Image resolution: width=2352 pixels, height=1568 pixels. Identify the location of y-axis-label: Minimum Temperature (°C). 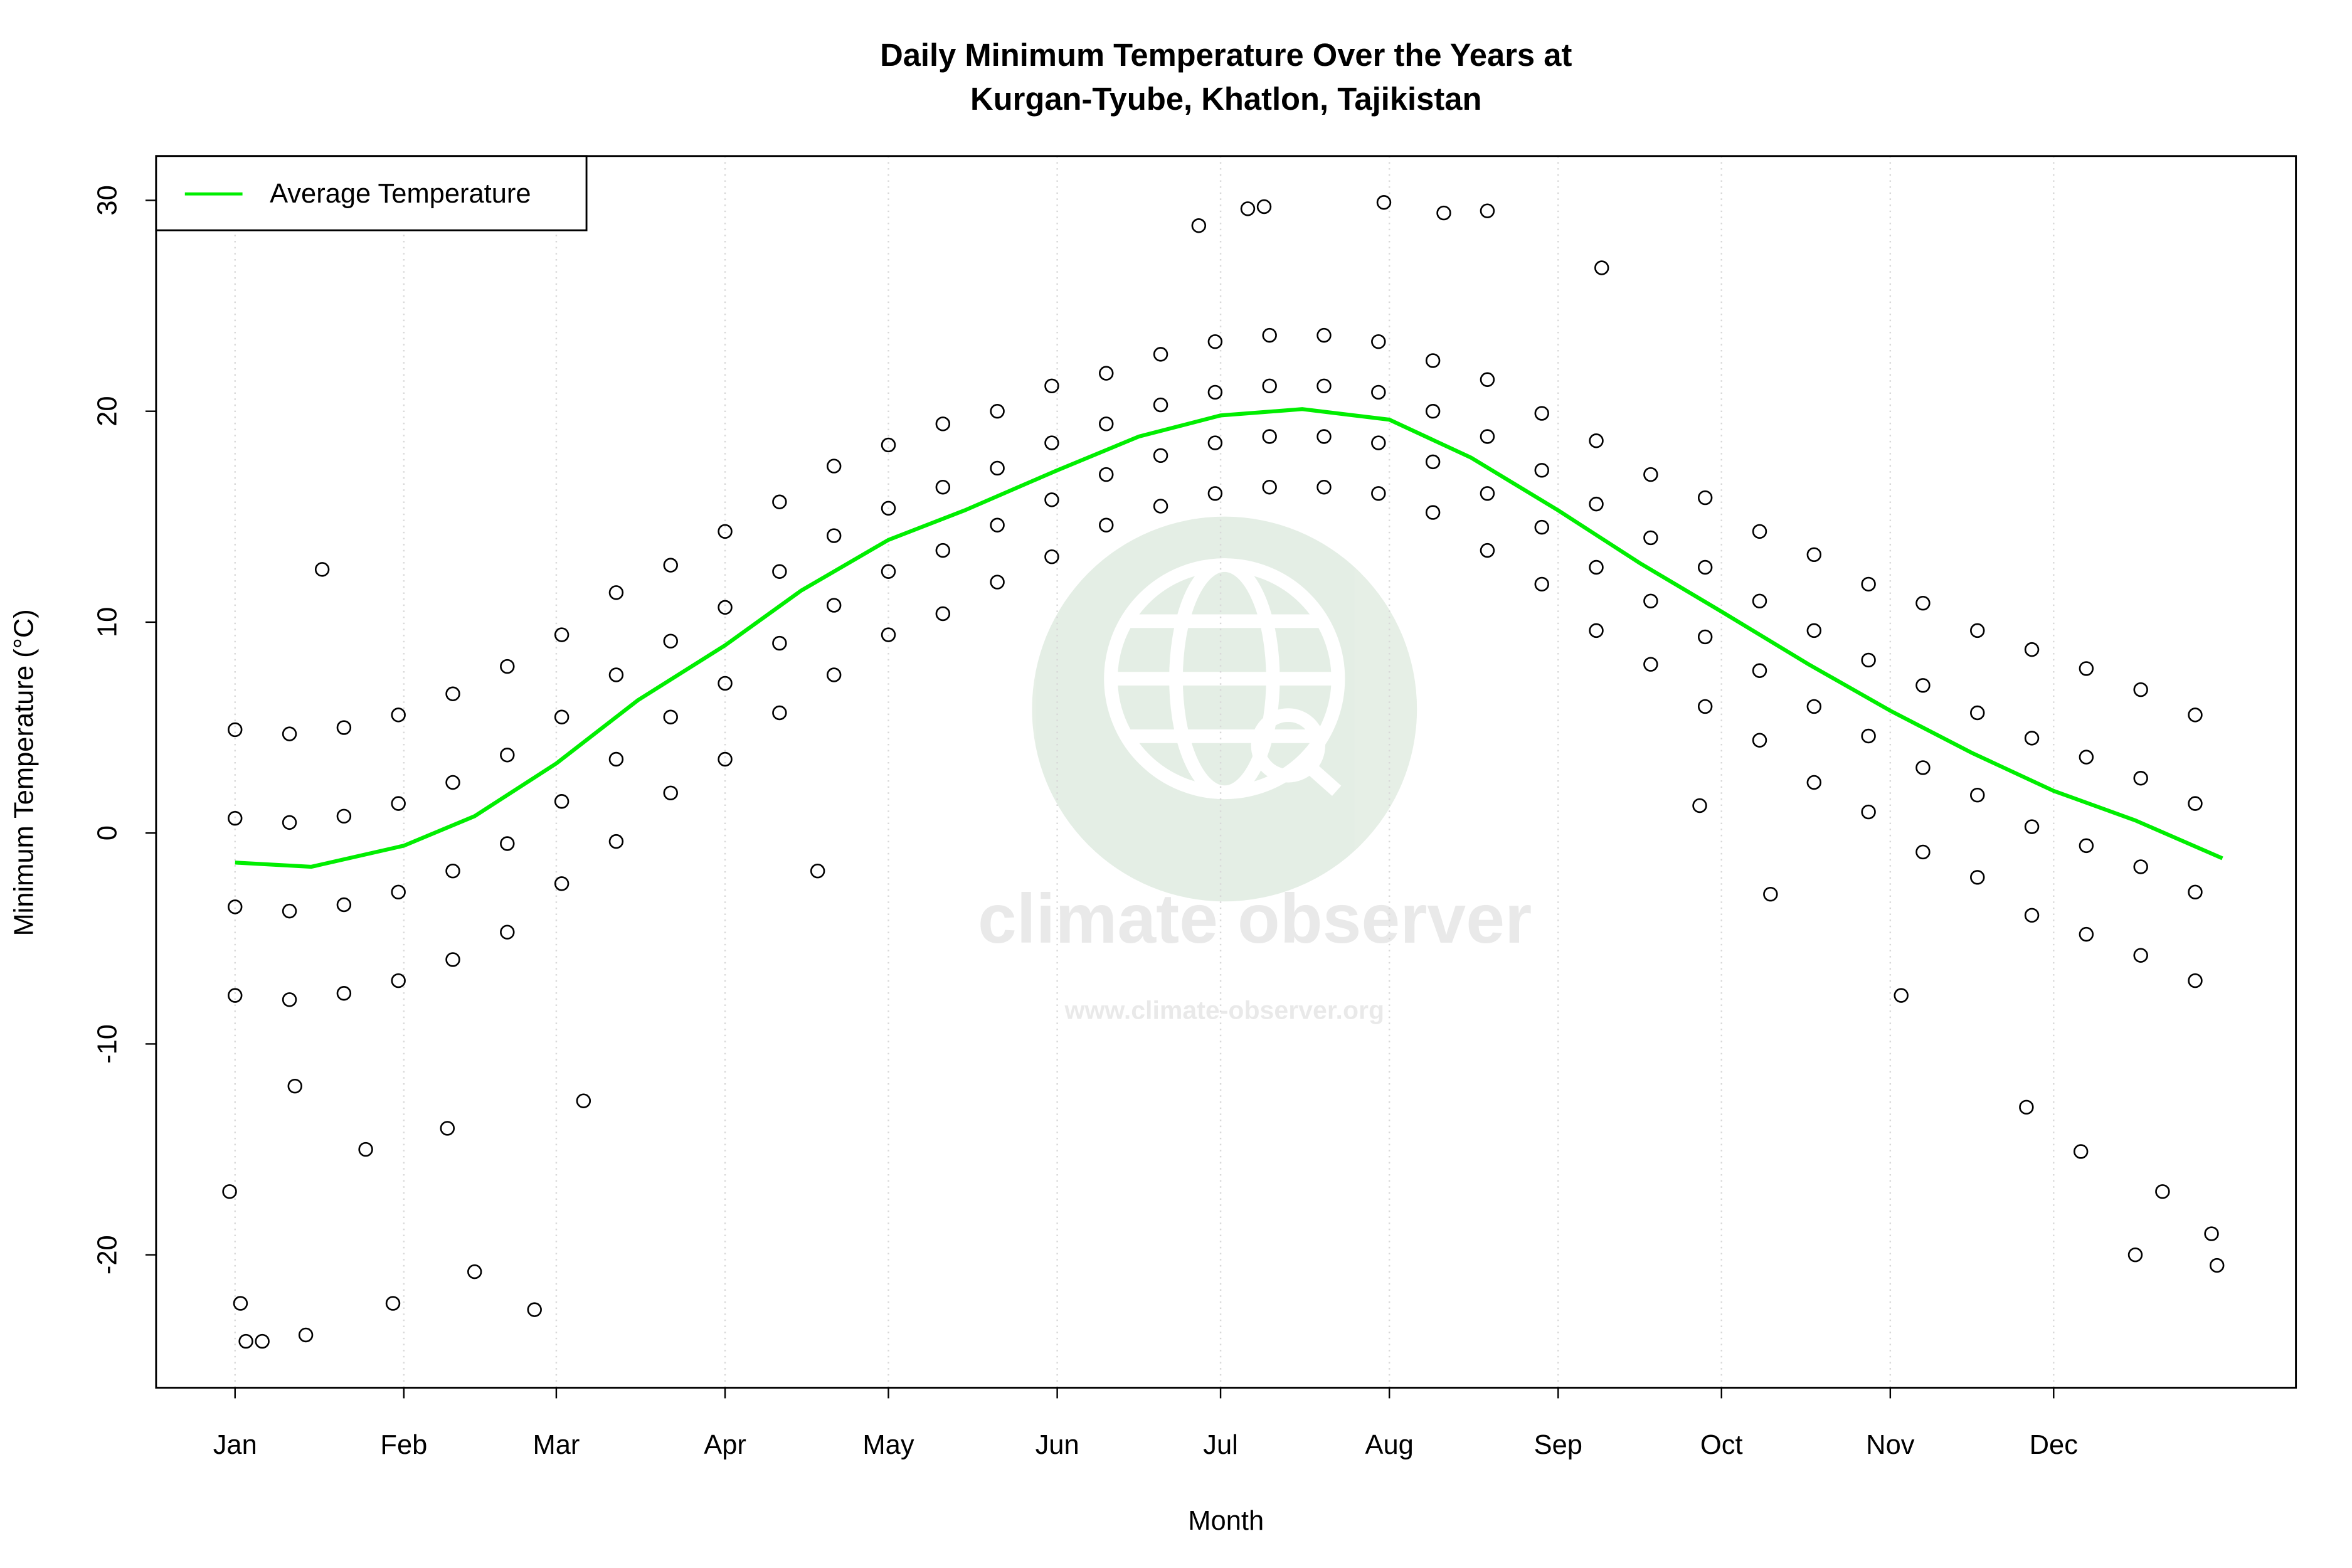
(24, 772).